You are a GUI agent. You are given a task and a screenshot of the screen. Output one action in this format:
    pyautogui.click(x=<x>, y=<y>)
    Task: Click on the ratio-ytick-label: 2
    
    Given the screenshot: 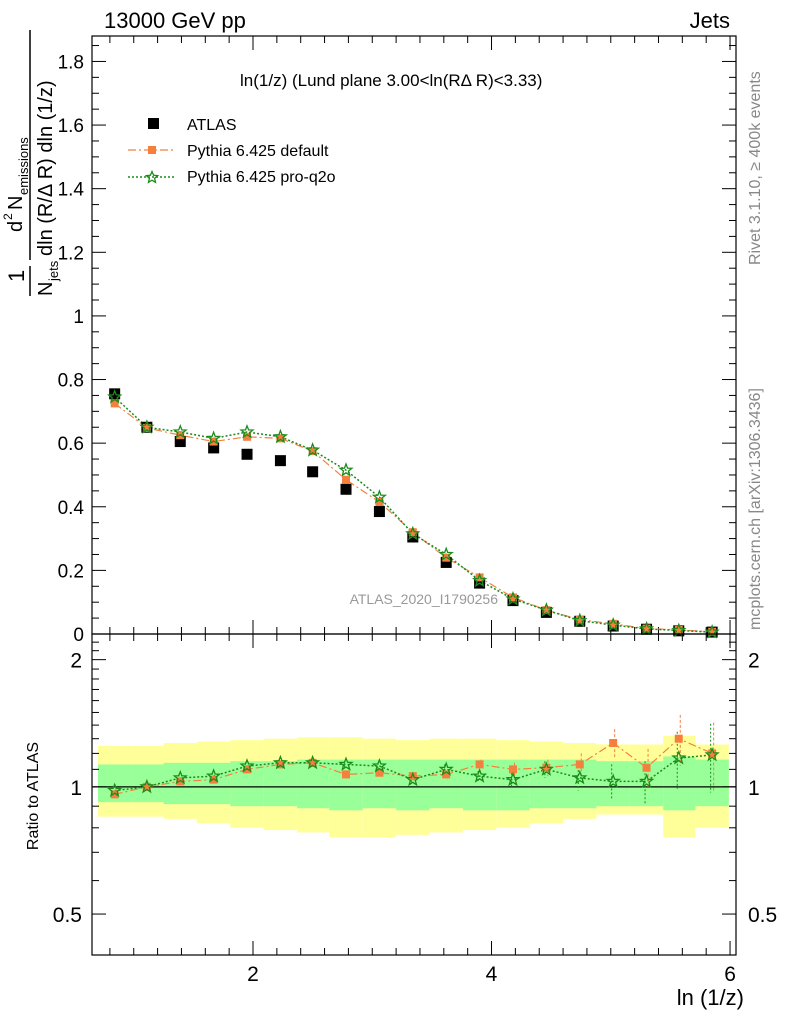 What is the action you would take?
    pyautogui.click(x=76, y=661)
    